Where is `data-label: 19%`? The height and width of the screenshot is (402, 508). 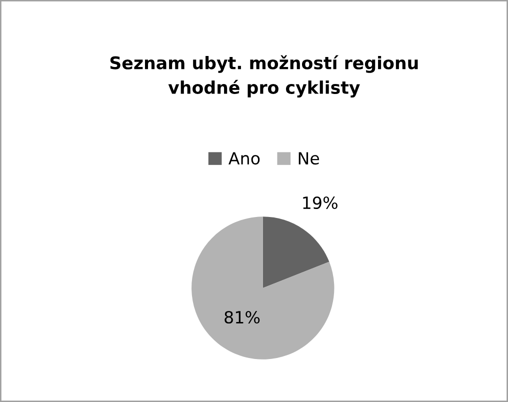
data-label: 19% is located at coordinates (320, 203).